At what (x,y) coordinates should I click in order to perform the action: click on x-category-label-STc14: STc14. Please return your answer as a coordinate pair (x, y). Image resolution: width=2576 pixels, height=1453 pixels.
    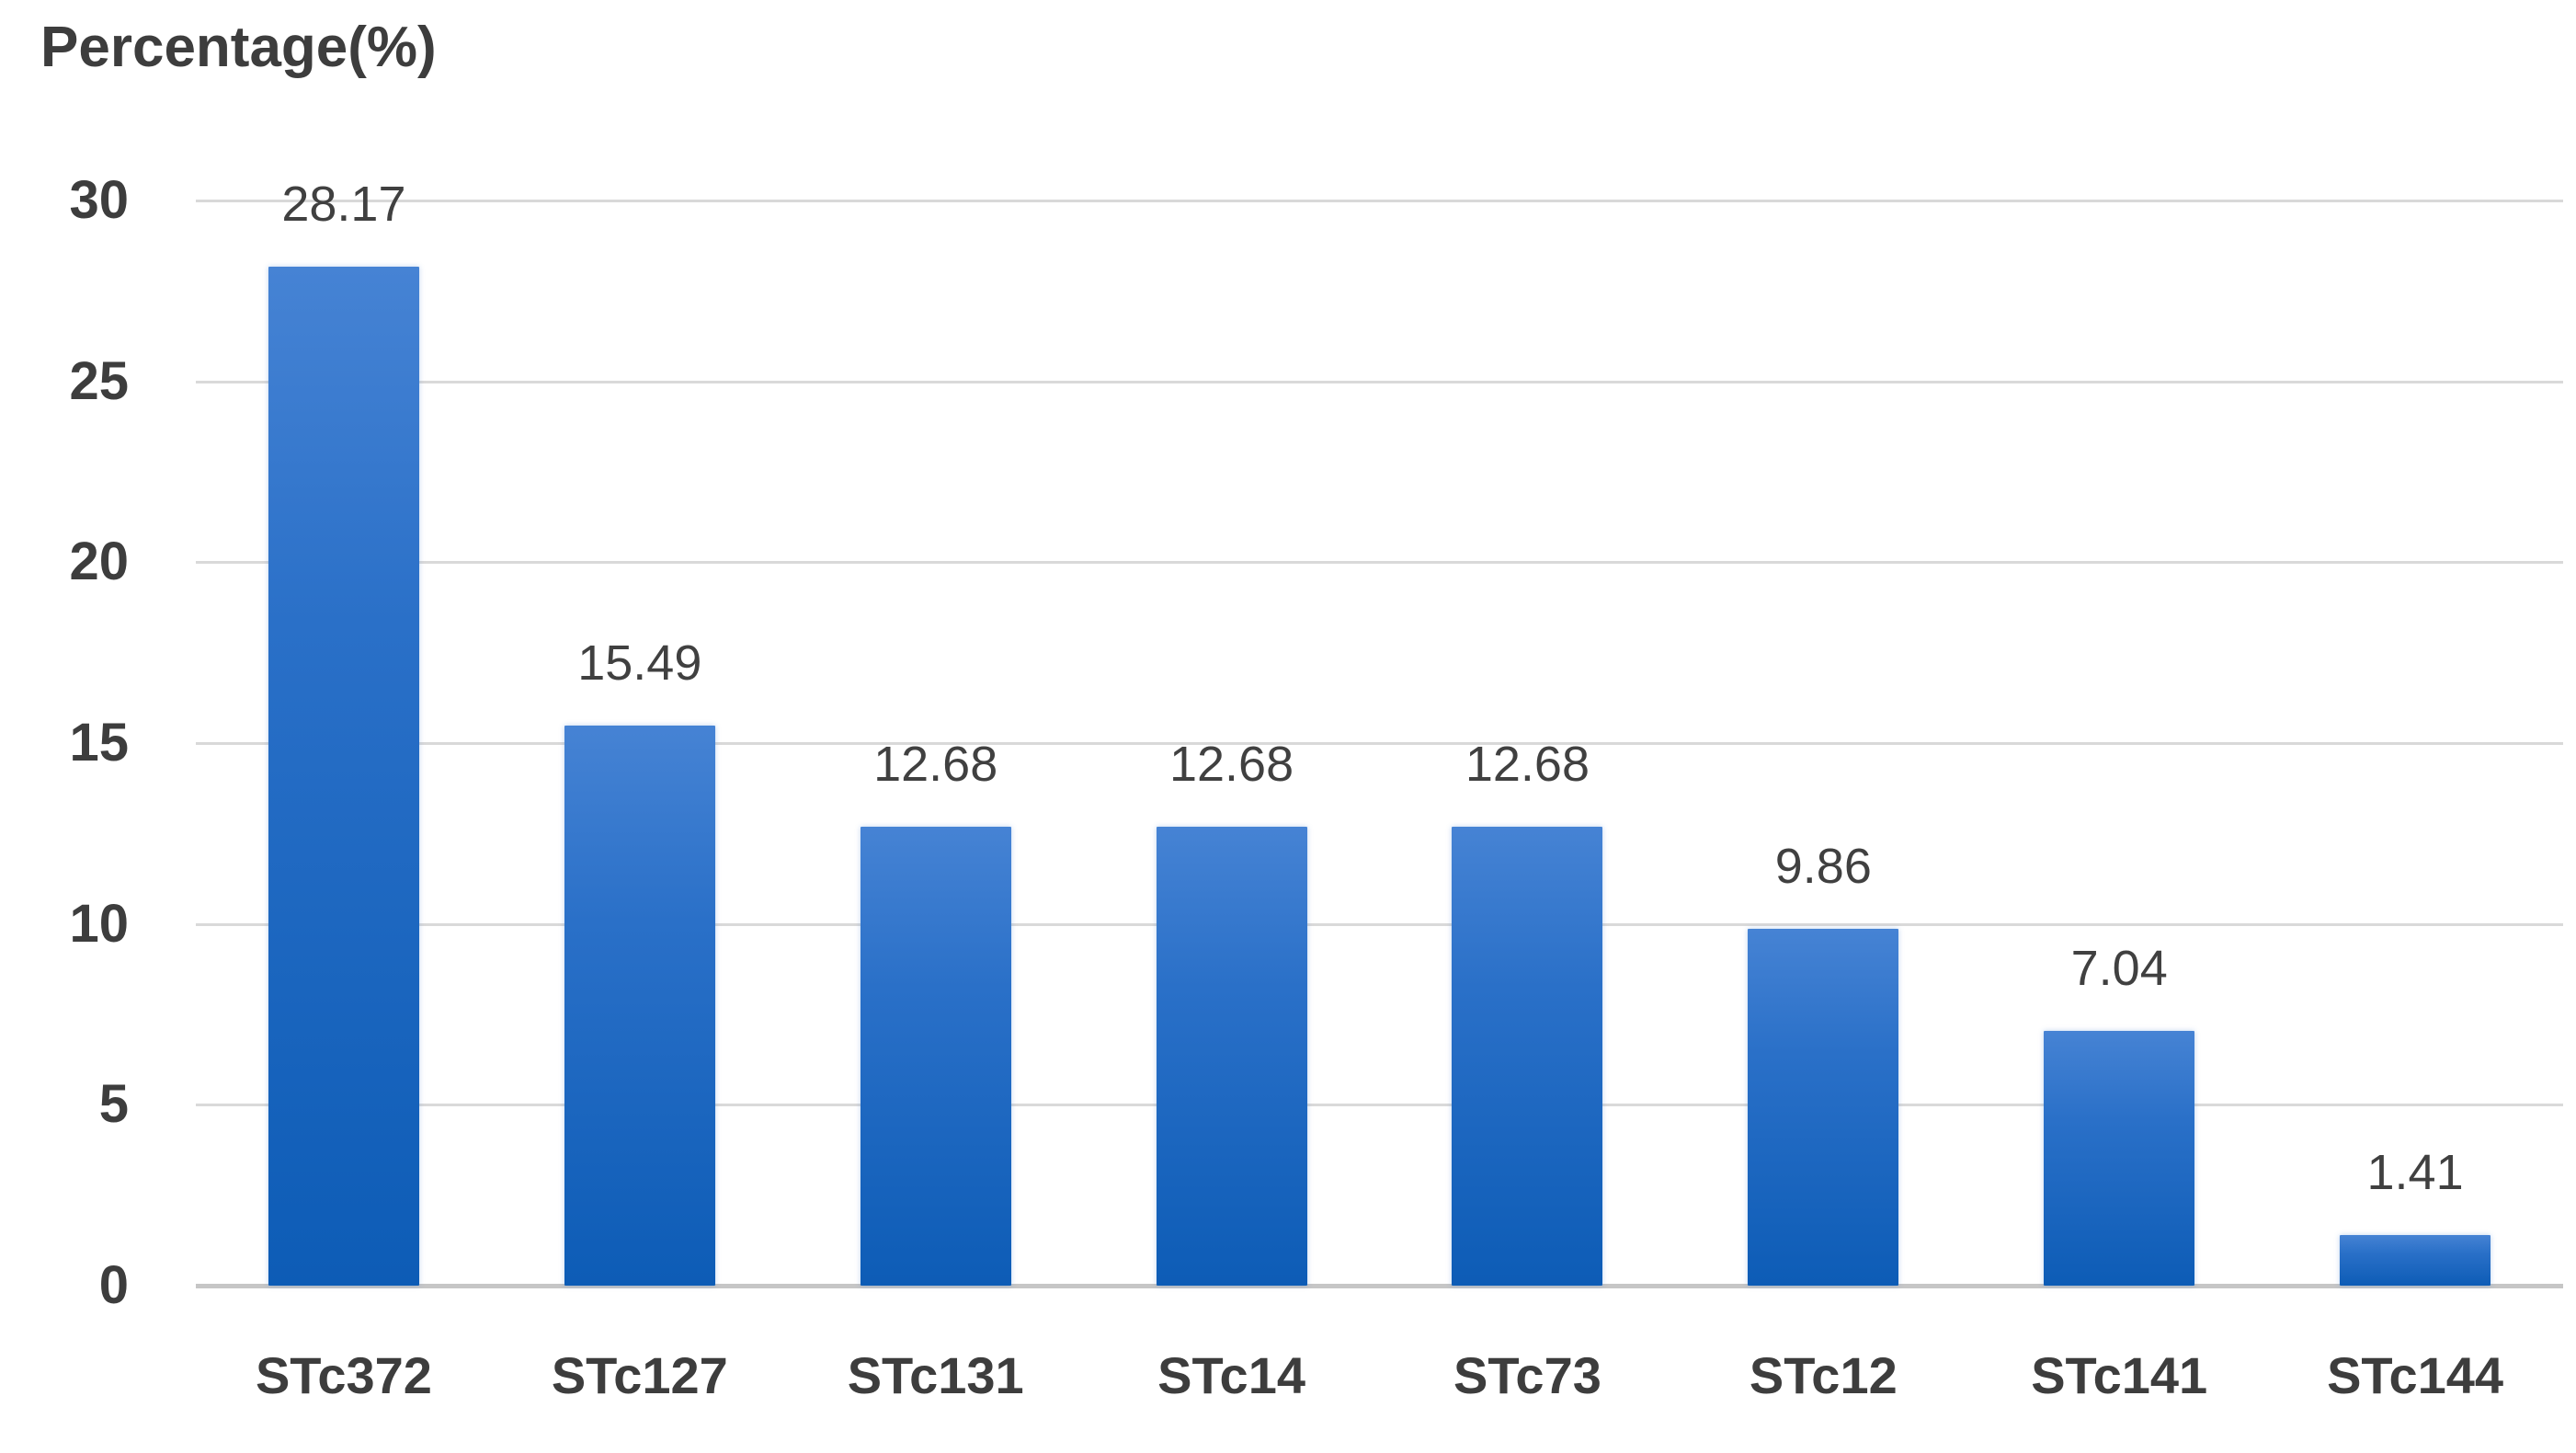
    Looking at the image, I should click on (1231, 1375).